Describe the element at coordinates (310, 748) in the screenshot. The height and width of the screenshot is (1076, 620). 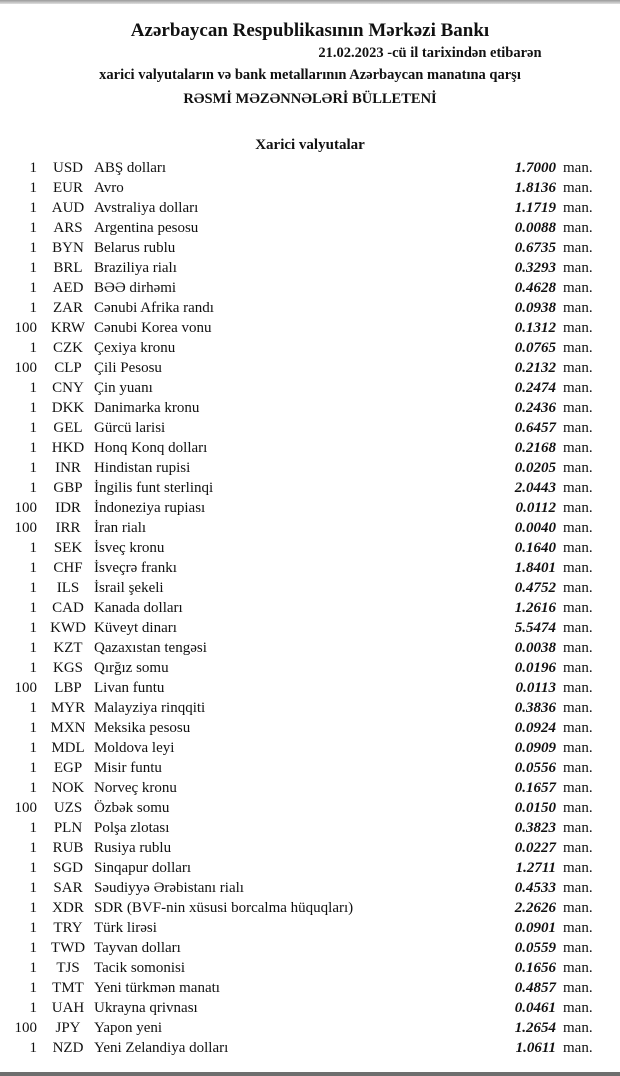
I see `rate-row: 1 MDL Moldova leyi 0.0909 man.` at that location.